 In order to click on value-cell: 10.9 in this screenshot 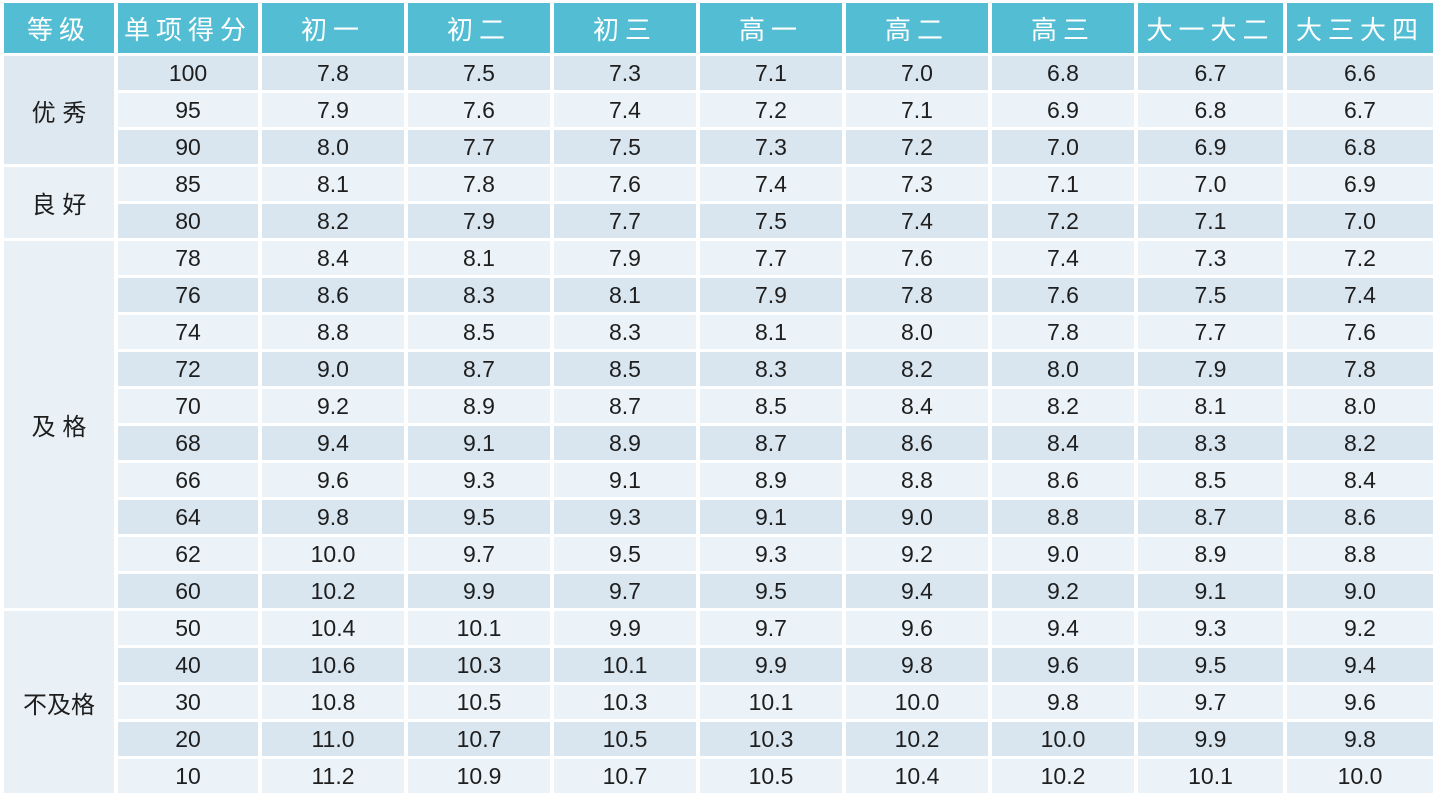, I will do `click(479, 776)`.